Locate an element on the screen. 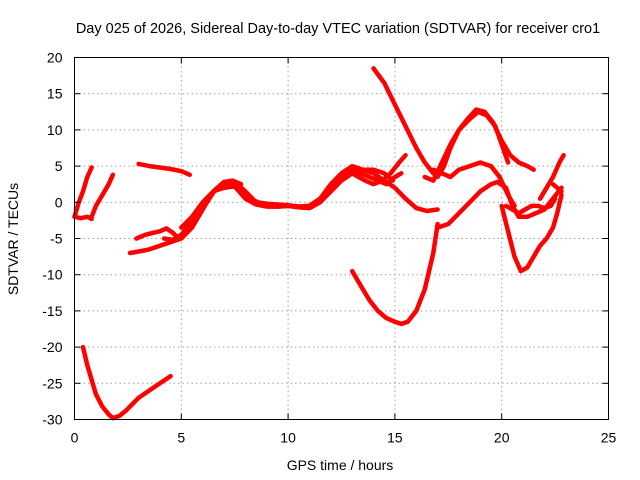  y-tick-label: -10 is located at coordinates (52, 275).